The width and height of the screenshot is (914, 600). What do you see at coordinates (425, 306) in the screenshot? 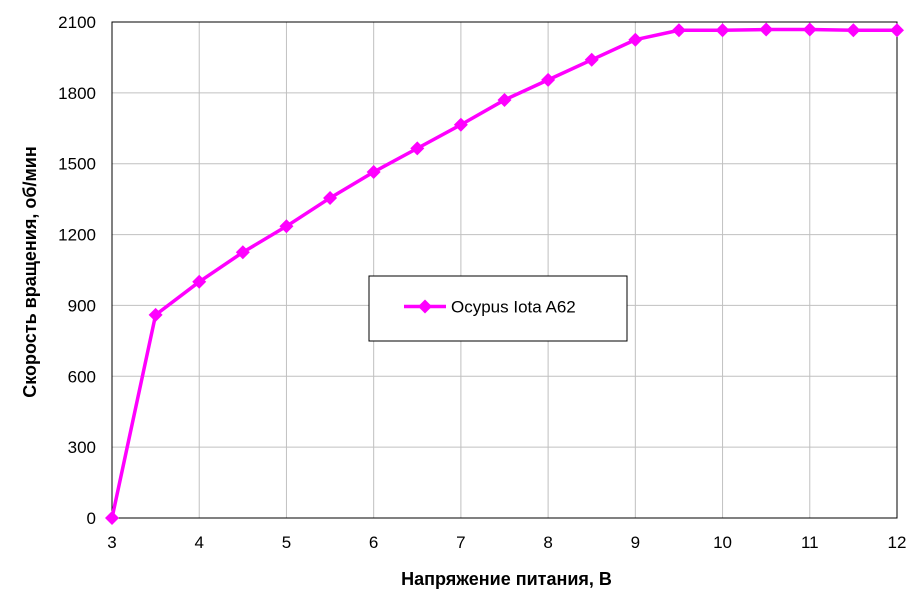
I see `legend-marker-diamond` at bounding box center [425, 306].